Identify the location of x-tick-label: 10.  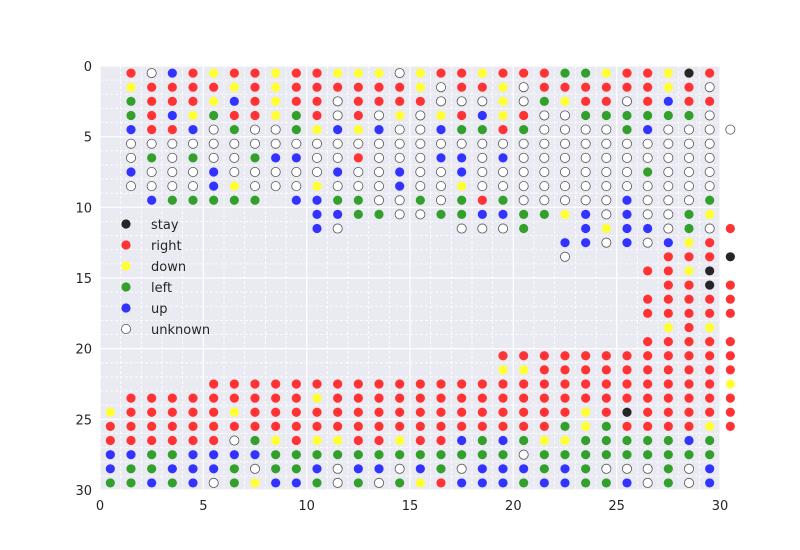
(306, 506).